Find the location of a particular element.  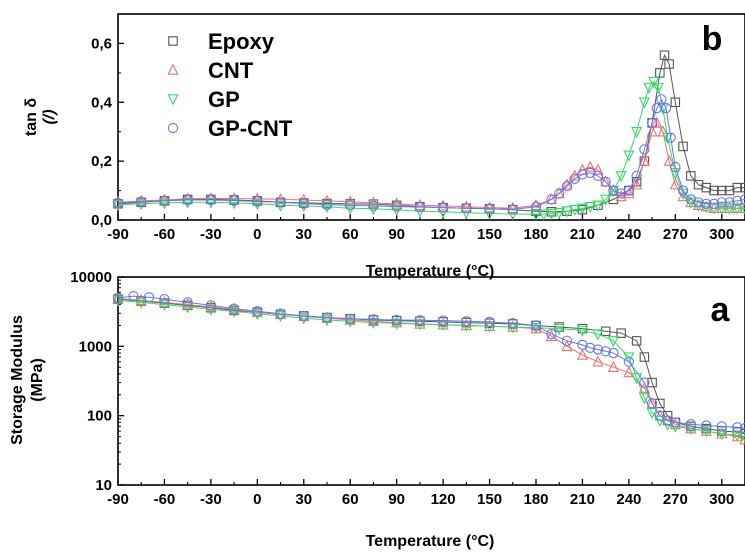

panel-a-label: a is located at coordinates (721, 310).